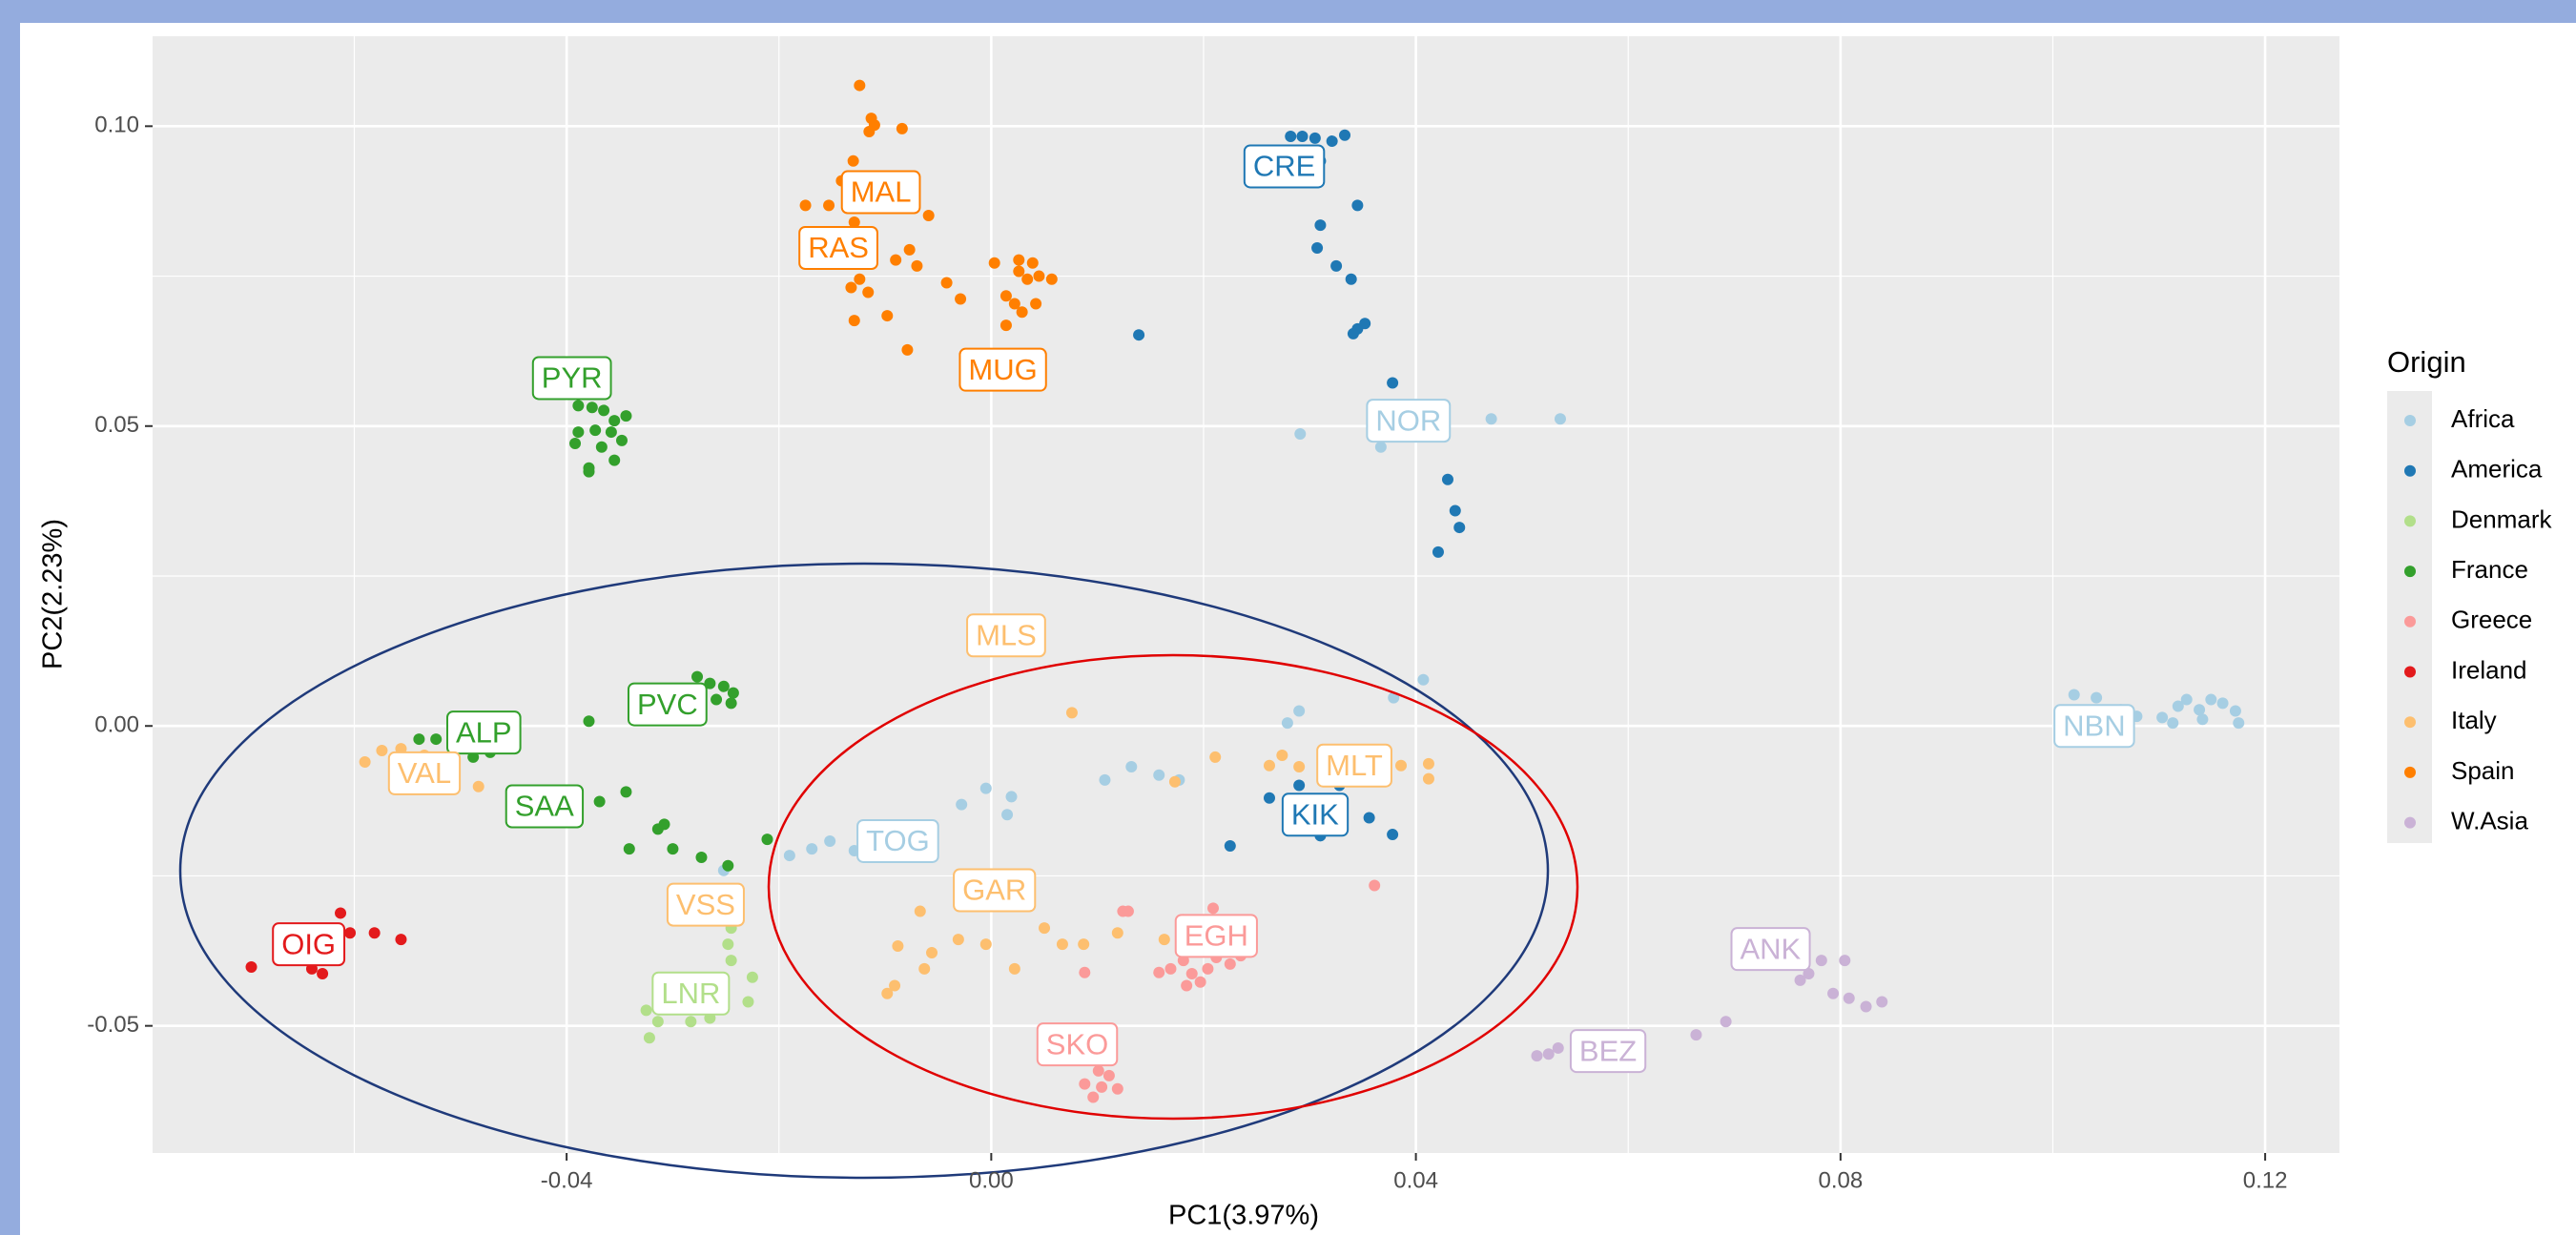 This screenshot has height=1235, width=2576. Describe the element at coordinates (424, 773) in the screenshot. I see `point-label: VAL` at that location.